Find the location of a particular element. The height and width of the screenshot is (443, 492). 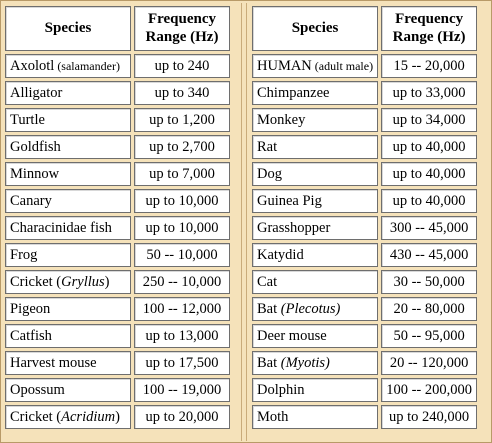

species-cell: Axolotl (salamander) is located at coordinates (68, 66).